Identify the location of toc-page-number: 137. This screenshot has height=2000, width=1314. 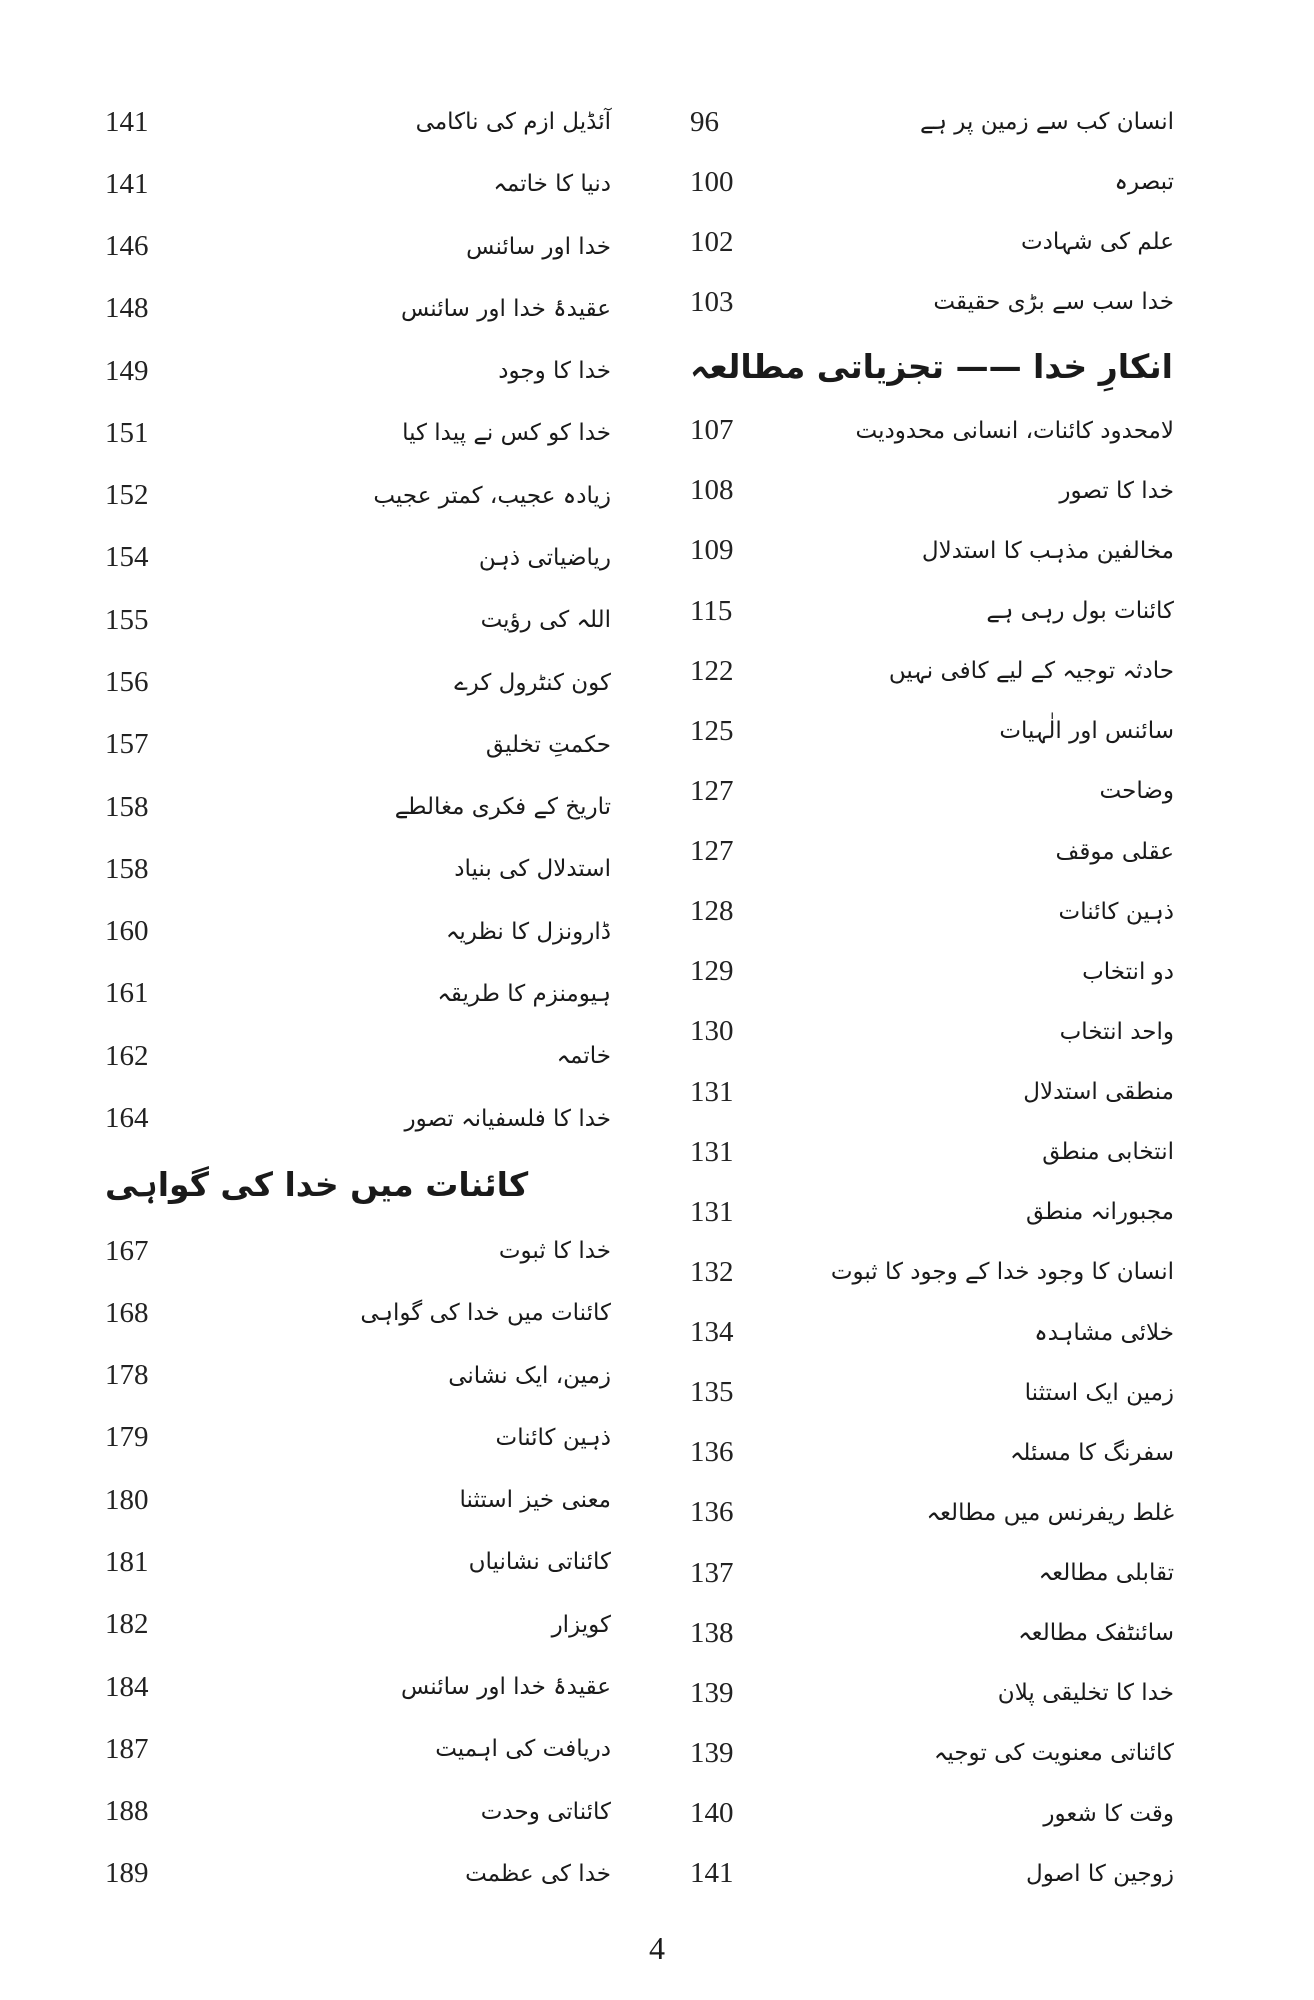
(712, 1572).